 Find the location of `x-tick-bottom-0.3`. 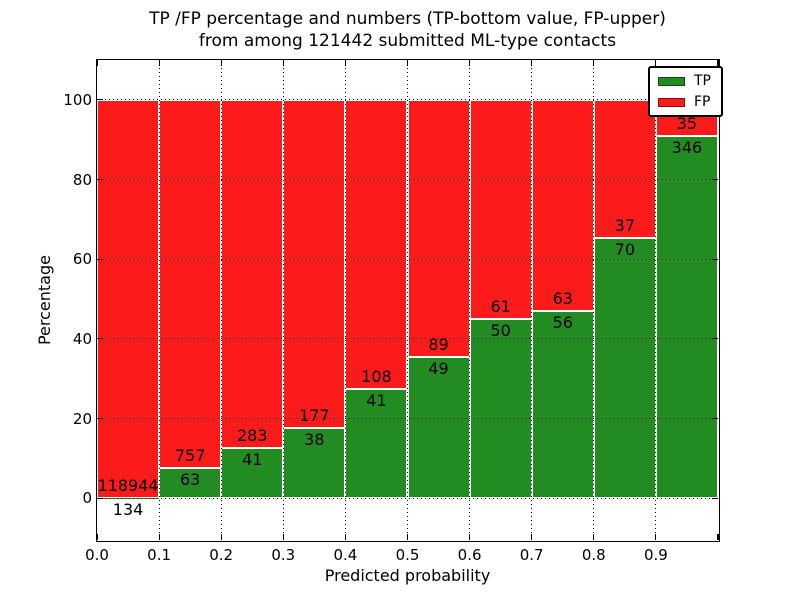

x-tick-bottom-0.3 is located at coordinates (283, 537).